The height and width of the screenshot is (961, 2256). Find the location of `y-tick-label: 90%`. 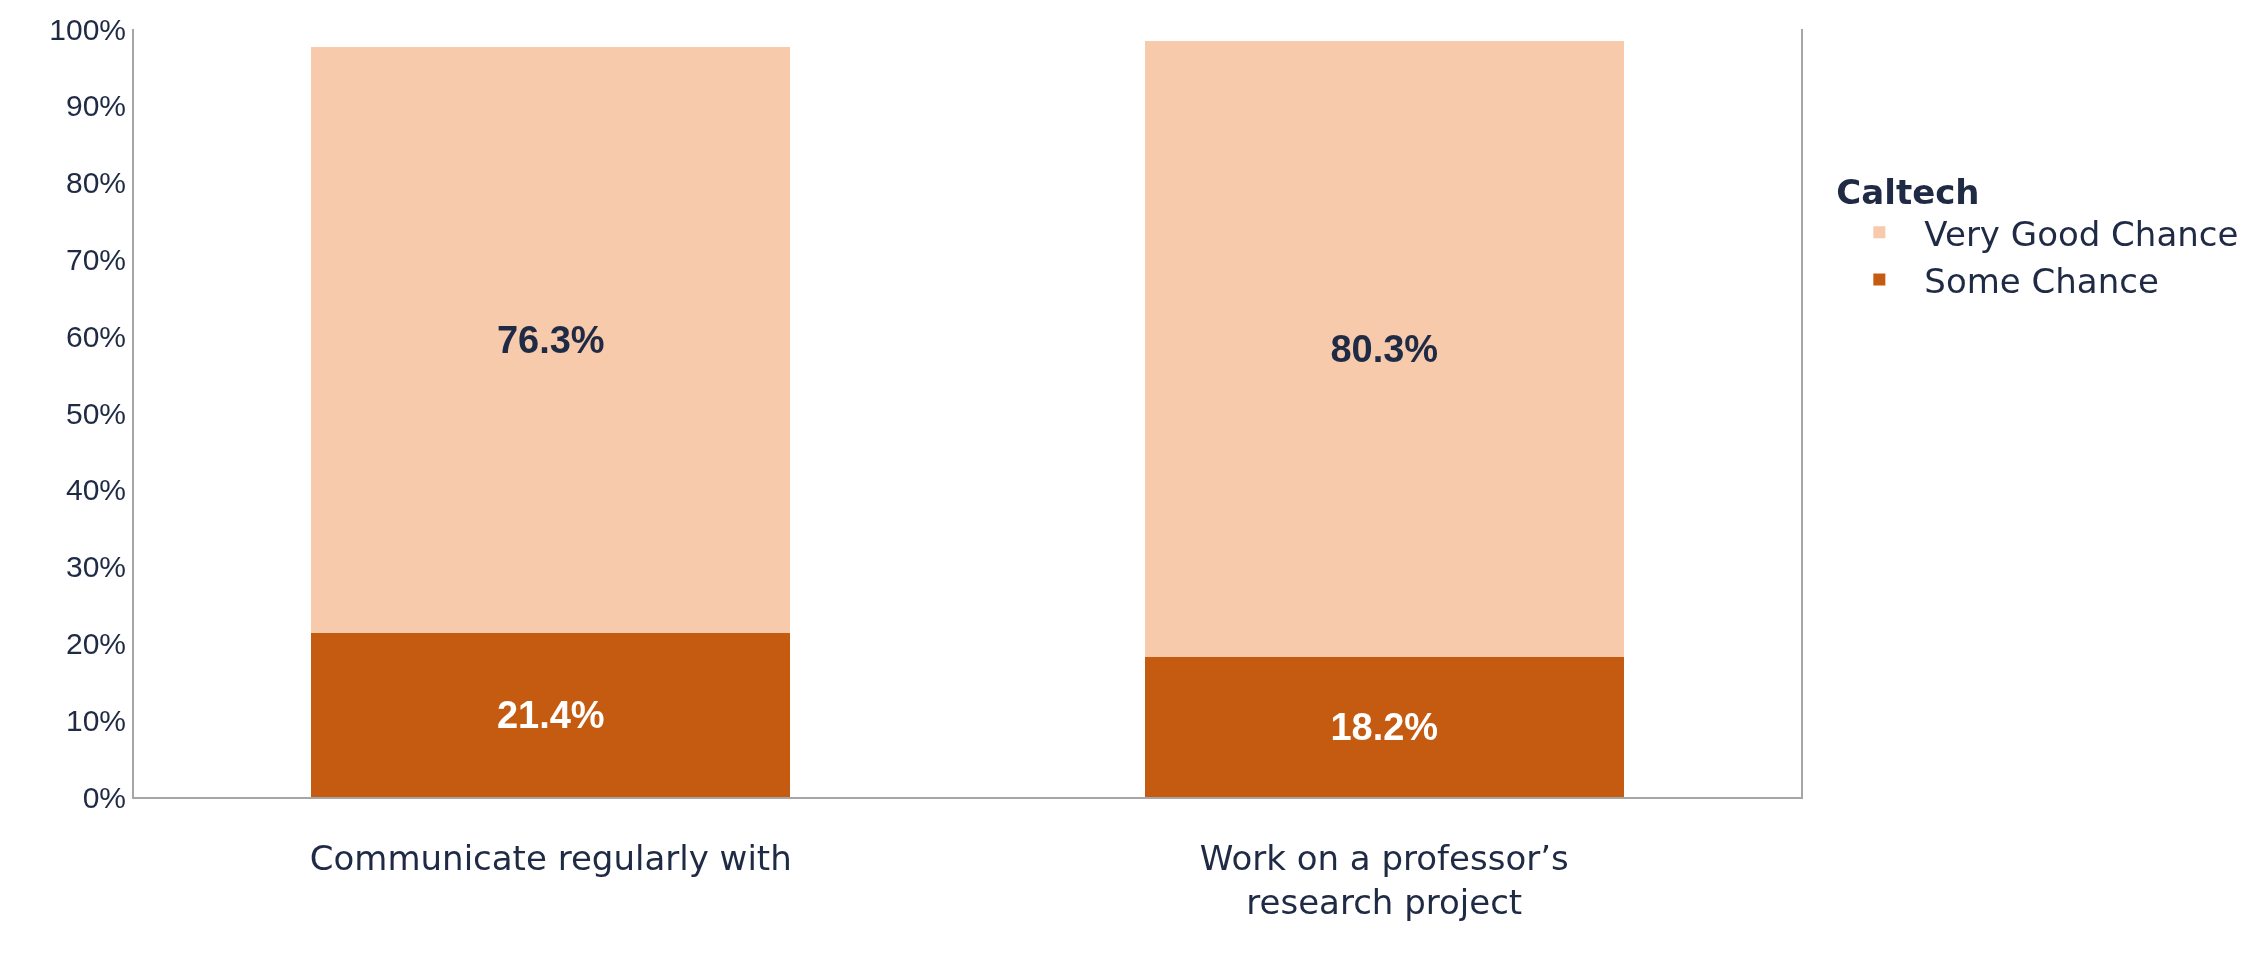

y-tick-label: 90% is located at coordinates (95, 106).